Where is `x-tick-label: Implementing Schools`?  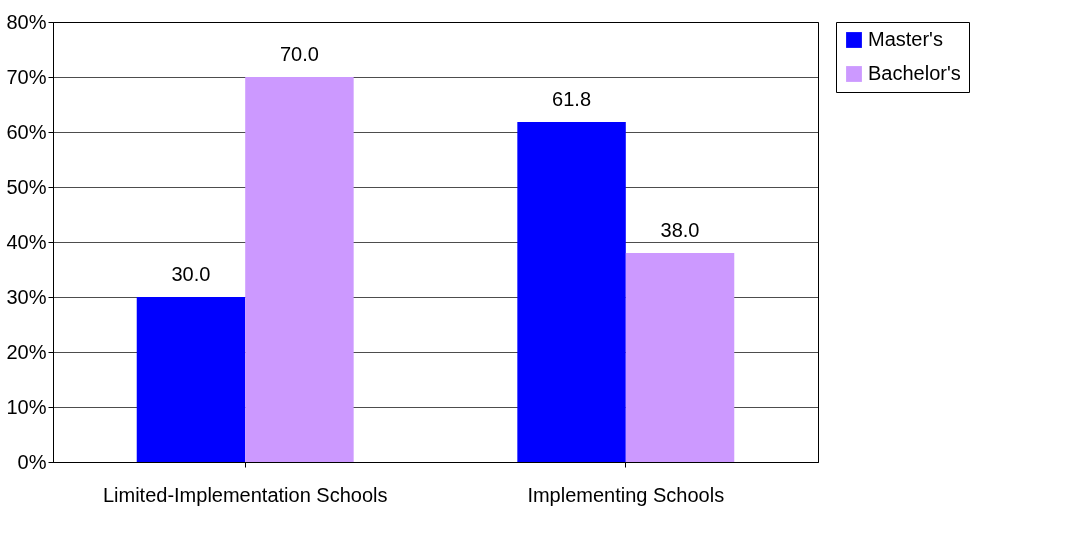
x-tick-label: Implementing Schools is located at coordinates (626, 494).